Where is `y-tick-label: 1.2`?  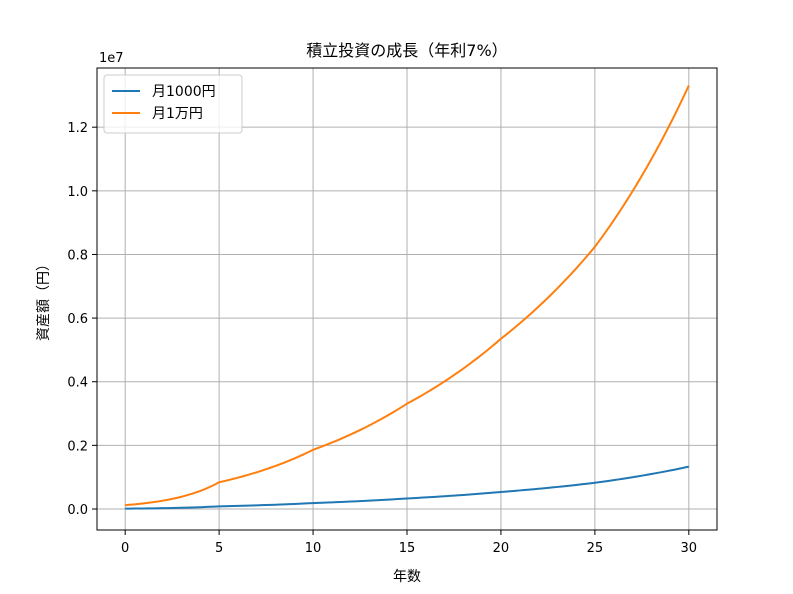 y-tick-label: 1.2 is located at coordinates (77, 128).